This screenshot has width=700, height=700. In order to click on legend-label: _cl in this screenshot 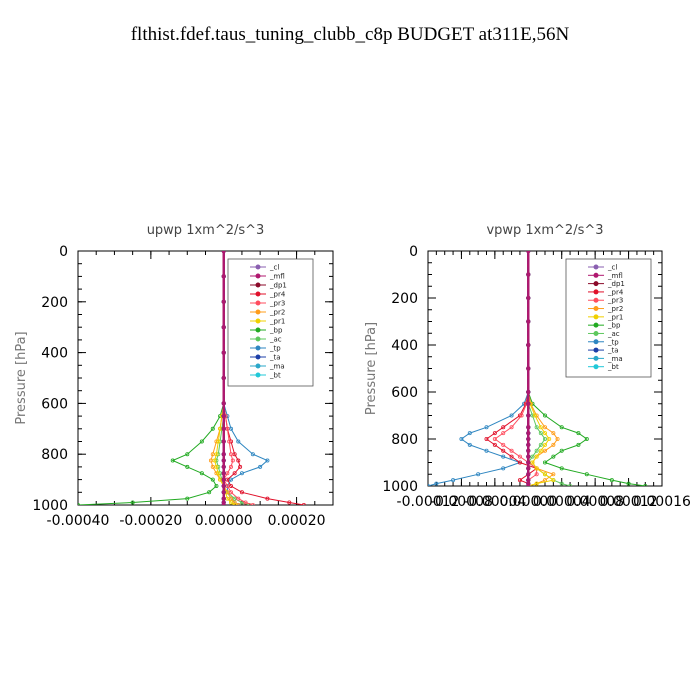, I will do `click(274, 268)`.